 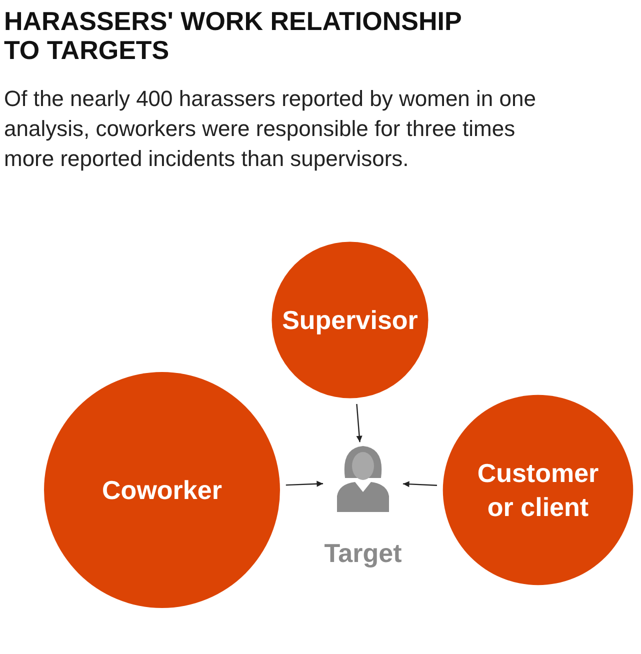 What do you see at coordinates (233, 35) in the screenshot?
I see `chart-title: HARASSERS' WORK RELATIONSHIP TO TARGETS` at bounding box center [233, 35].